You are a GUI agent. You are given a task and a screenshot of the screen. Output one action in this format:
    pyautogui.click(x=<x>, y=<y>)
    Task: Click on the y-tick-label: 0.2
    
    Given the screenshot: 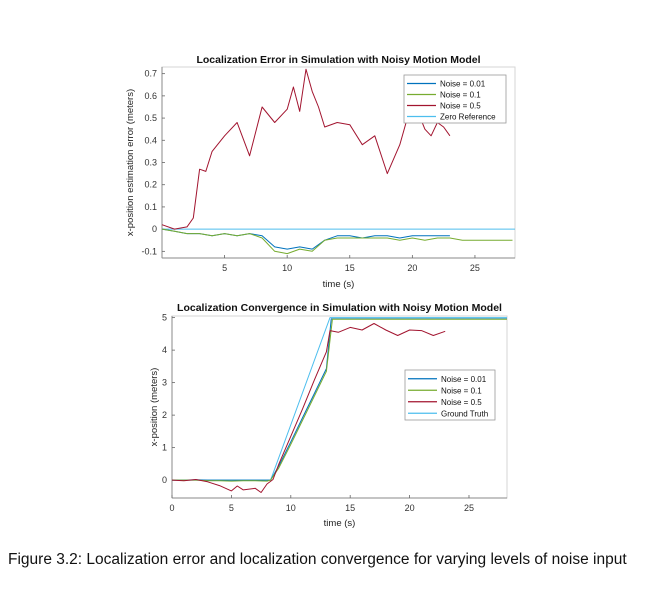 What is the action you would take?
    pyautogui.click(x=150, y=185)
    